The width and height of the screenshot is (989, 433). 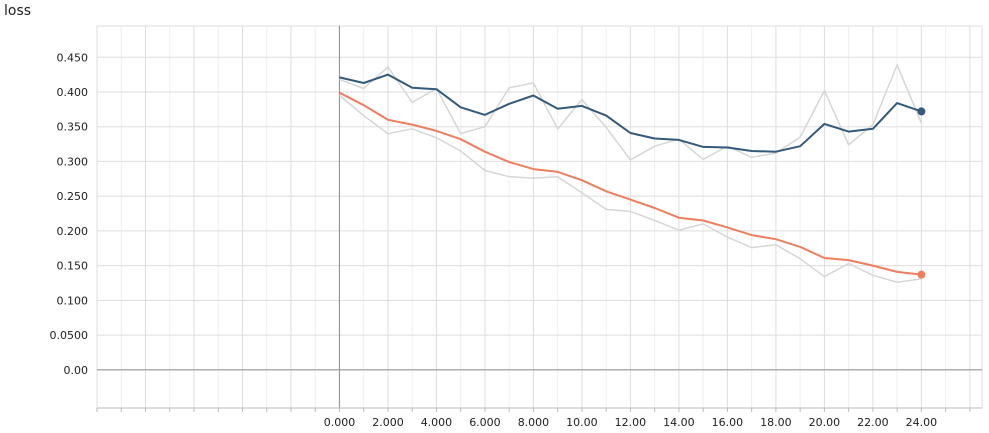 I want to click on x-tick-label: 0.000, so click(x=340, y=422).